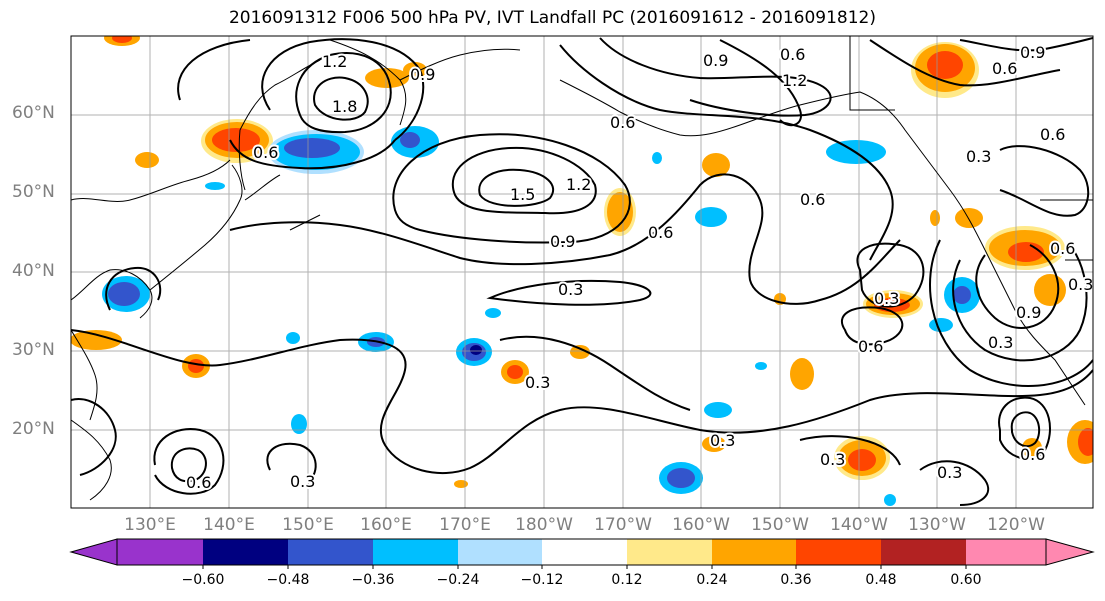 The height and width of the screenshot is (601, 1105). I want to click on lat-label-40n: 40°N, so click(33, 271).